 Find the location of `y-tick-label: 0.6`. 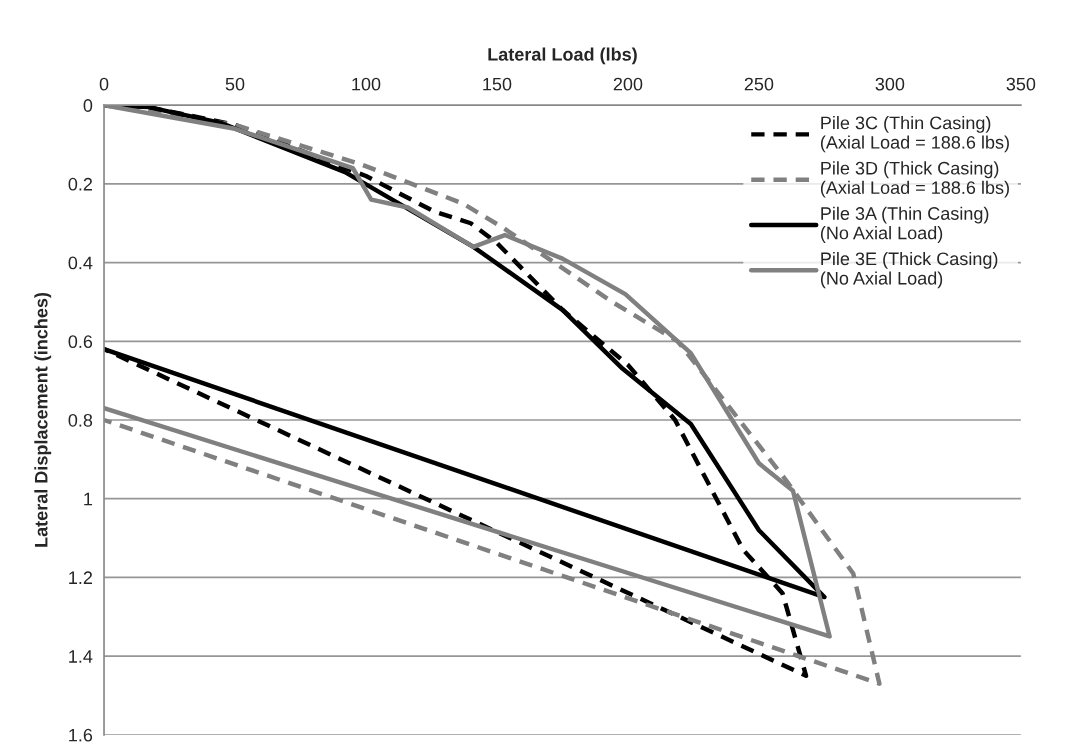

y-tick-label: 0.6 is located at coordinates (80, 342).